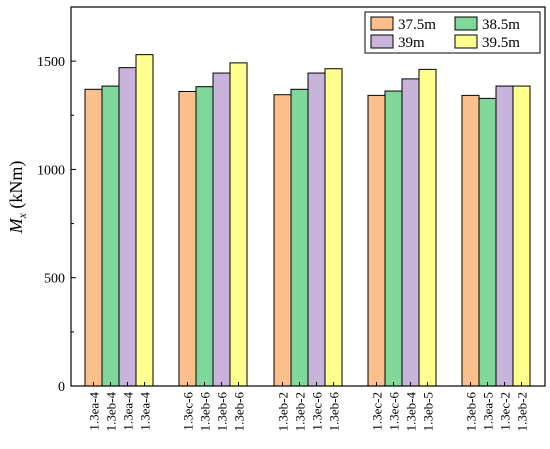  I want to click on legend-label: 38.5m, so click(501, 25).